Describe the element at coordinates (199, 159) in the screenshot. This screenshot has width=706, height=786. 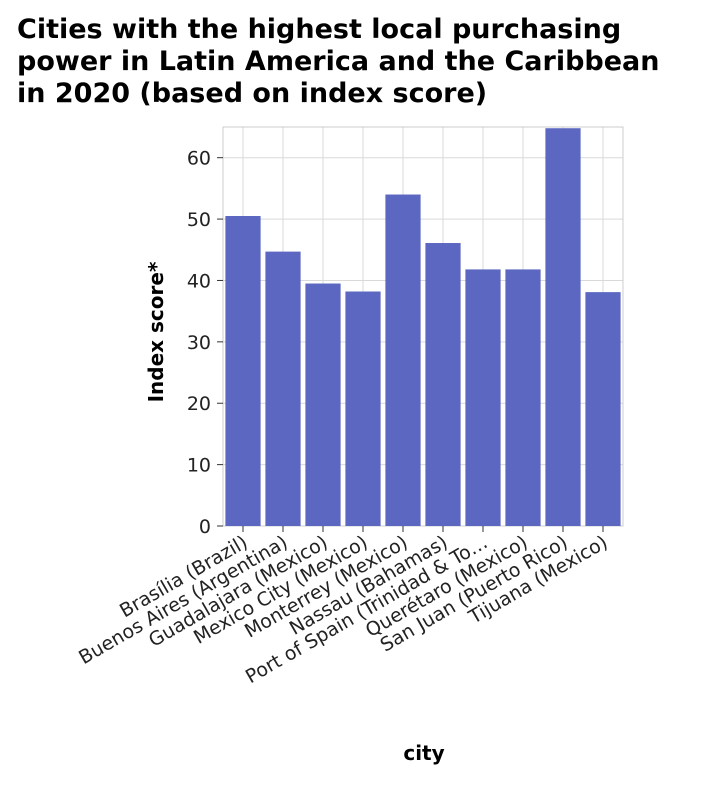
I see `y-tick-label: 60` at that location.